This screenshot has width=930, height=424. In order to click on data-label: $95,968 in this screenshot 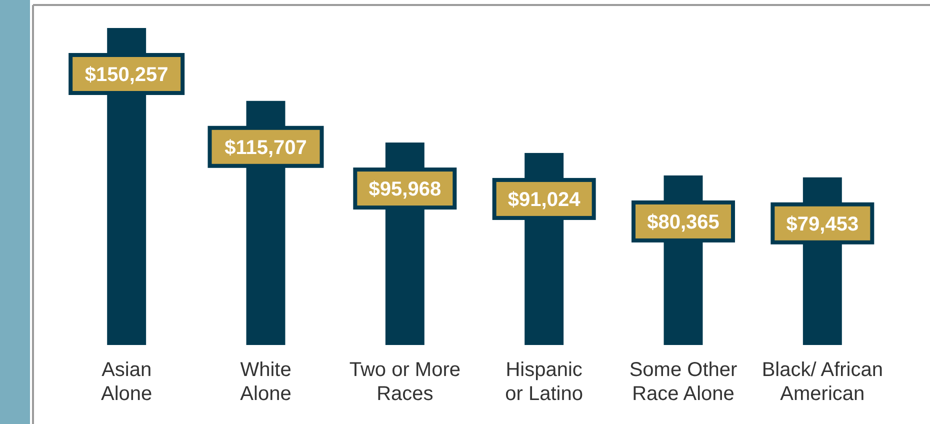, I will do `click(405, 189)`.